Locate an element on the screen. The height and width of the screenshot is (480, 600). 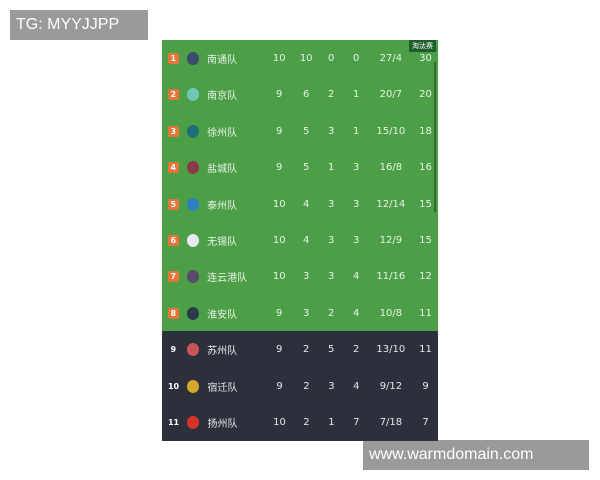
points: 20 is located at coordinates (425, 95).